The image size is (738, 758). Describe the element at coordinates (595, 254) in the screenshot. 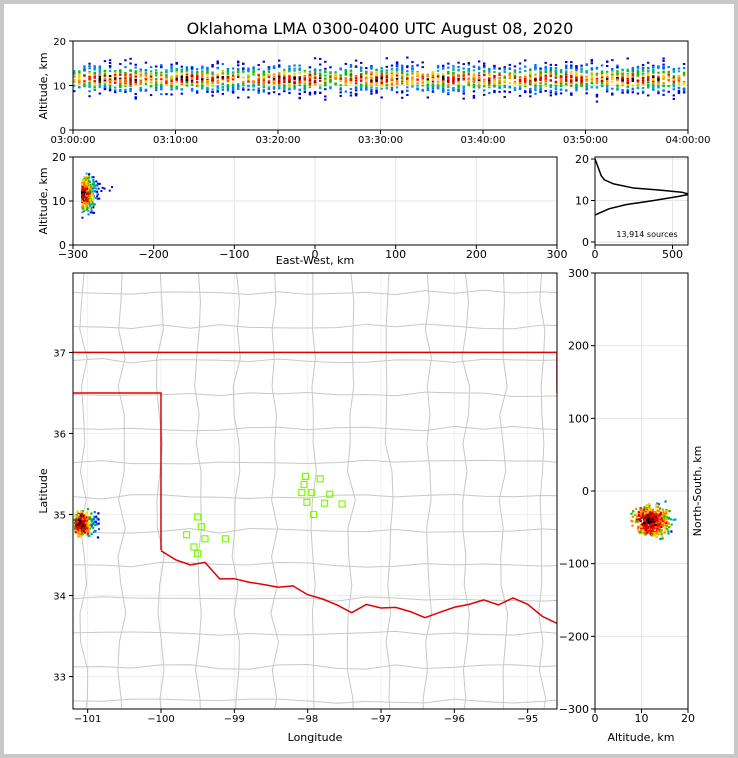

I see `altitude-histogram-xtick-label: 0` at that location.